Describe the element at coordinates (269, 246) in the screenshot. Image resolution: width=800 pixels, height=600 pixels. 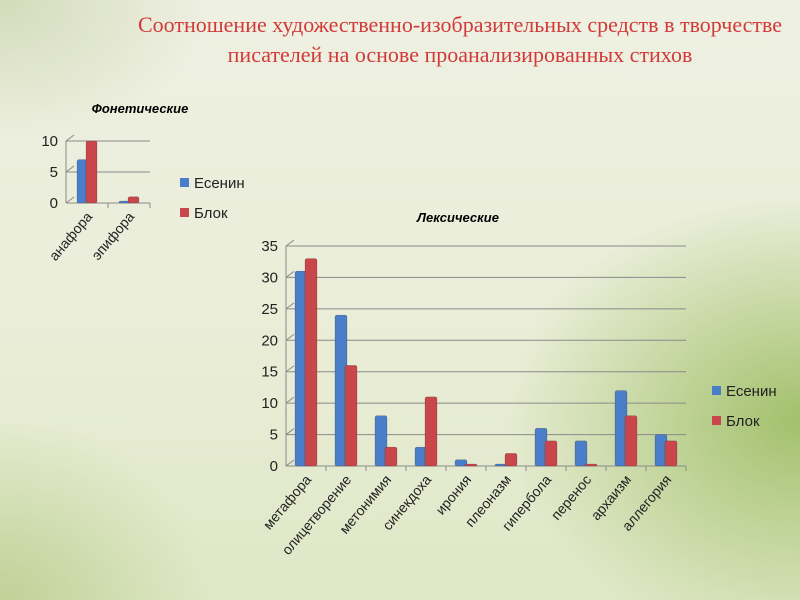
I see `y-tick-label: 35` at that location.